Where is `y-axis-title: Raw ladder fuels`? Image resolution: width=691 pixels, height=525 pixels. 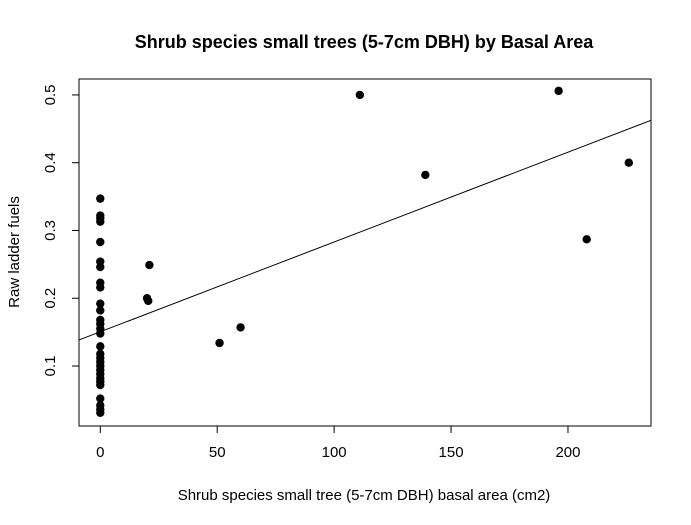 y-axis-title: Raw ladder fuels is located at coordinates (14, 252).